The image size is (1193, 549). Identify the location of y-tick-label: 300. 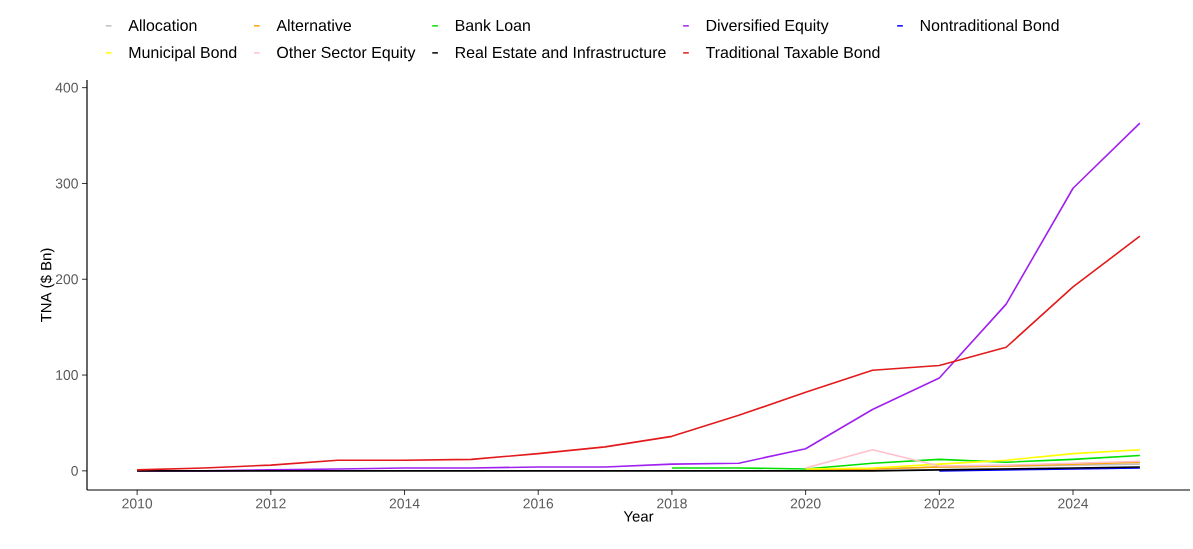
(66, 183).